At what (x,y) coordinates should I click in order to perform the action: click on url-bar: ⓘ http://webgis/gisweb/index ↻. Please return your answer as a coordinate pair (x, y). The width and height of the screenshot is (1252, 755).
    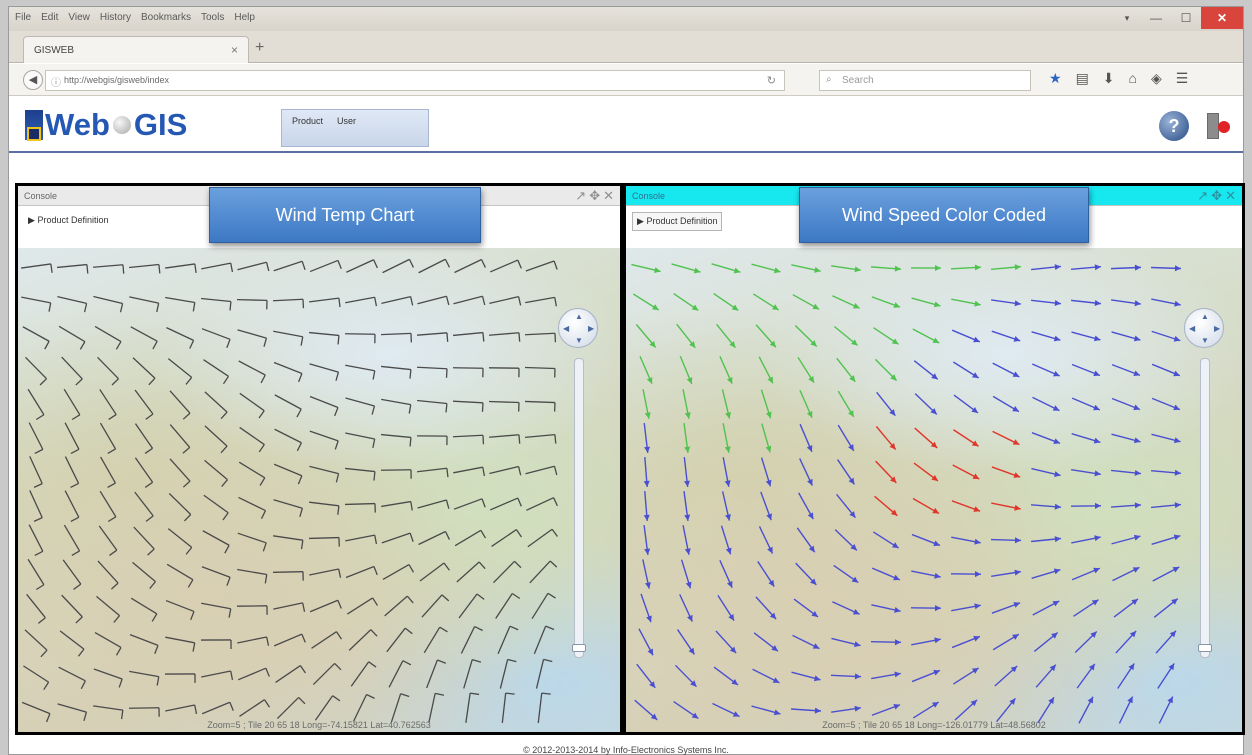
    Looking at the image, I should click on (415, 80).